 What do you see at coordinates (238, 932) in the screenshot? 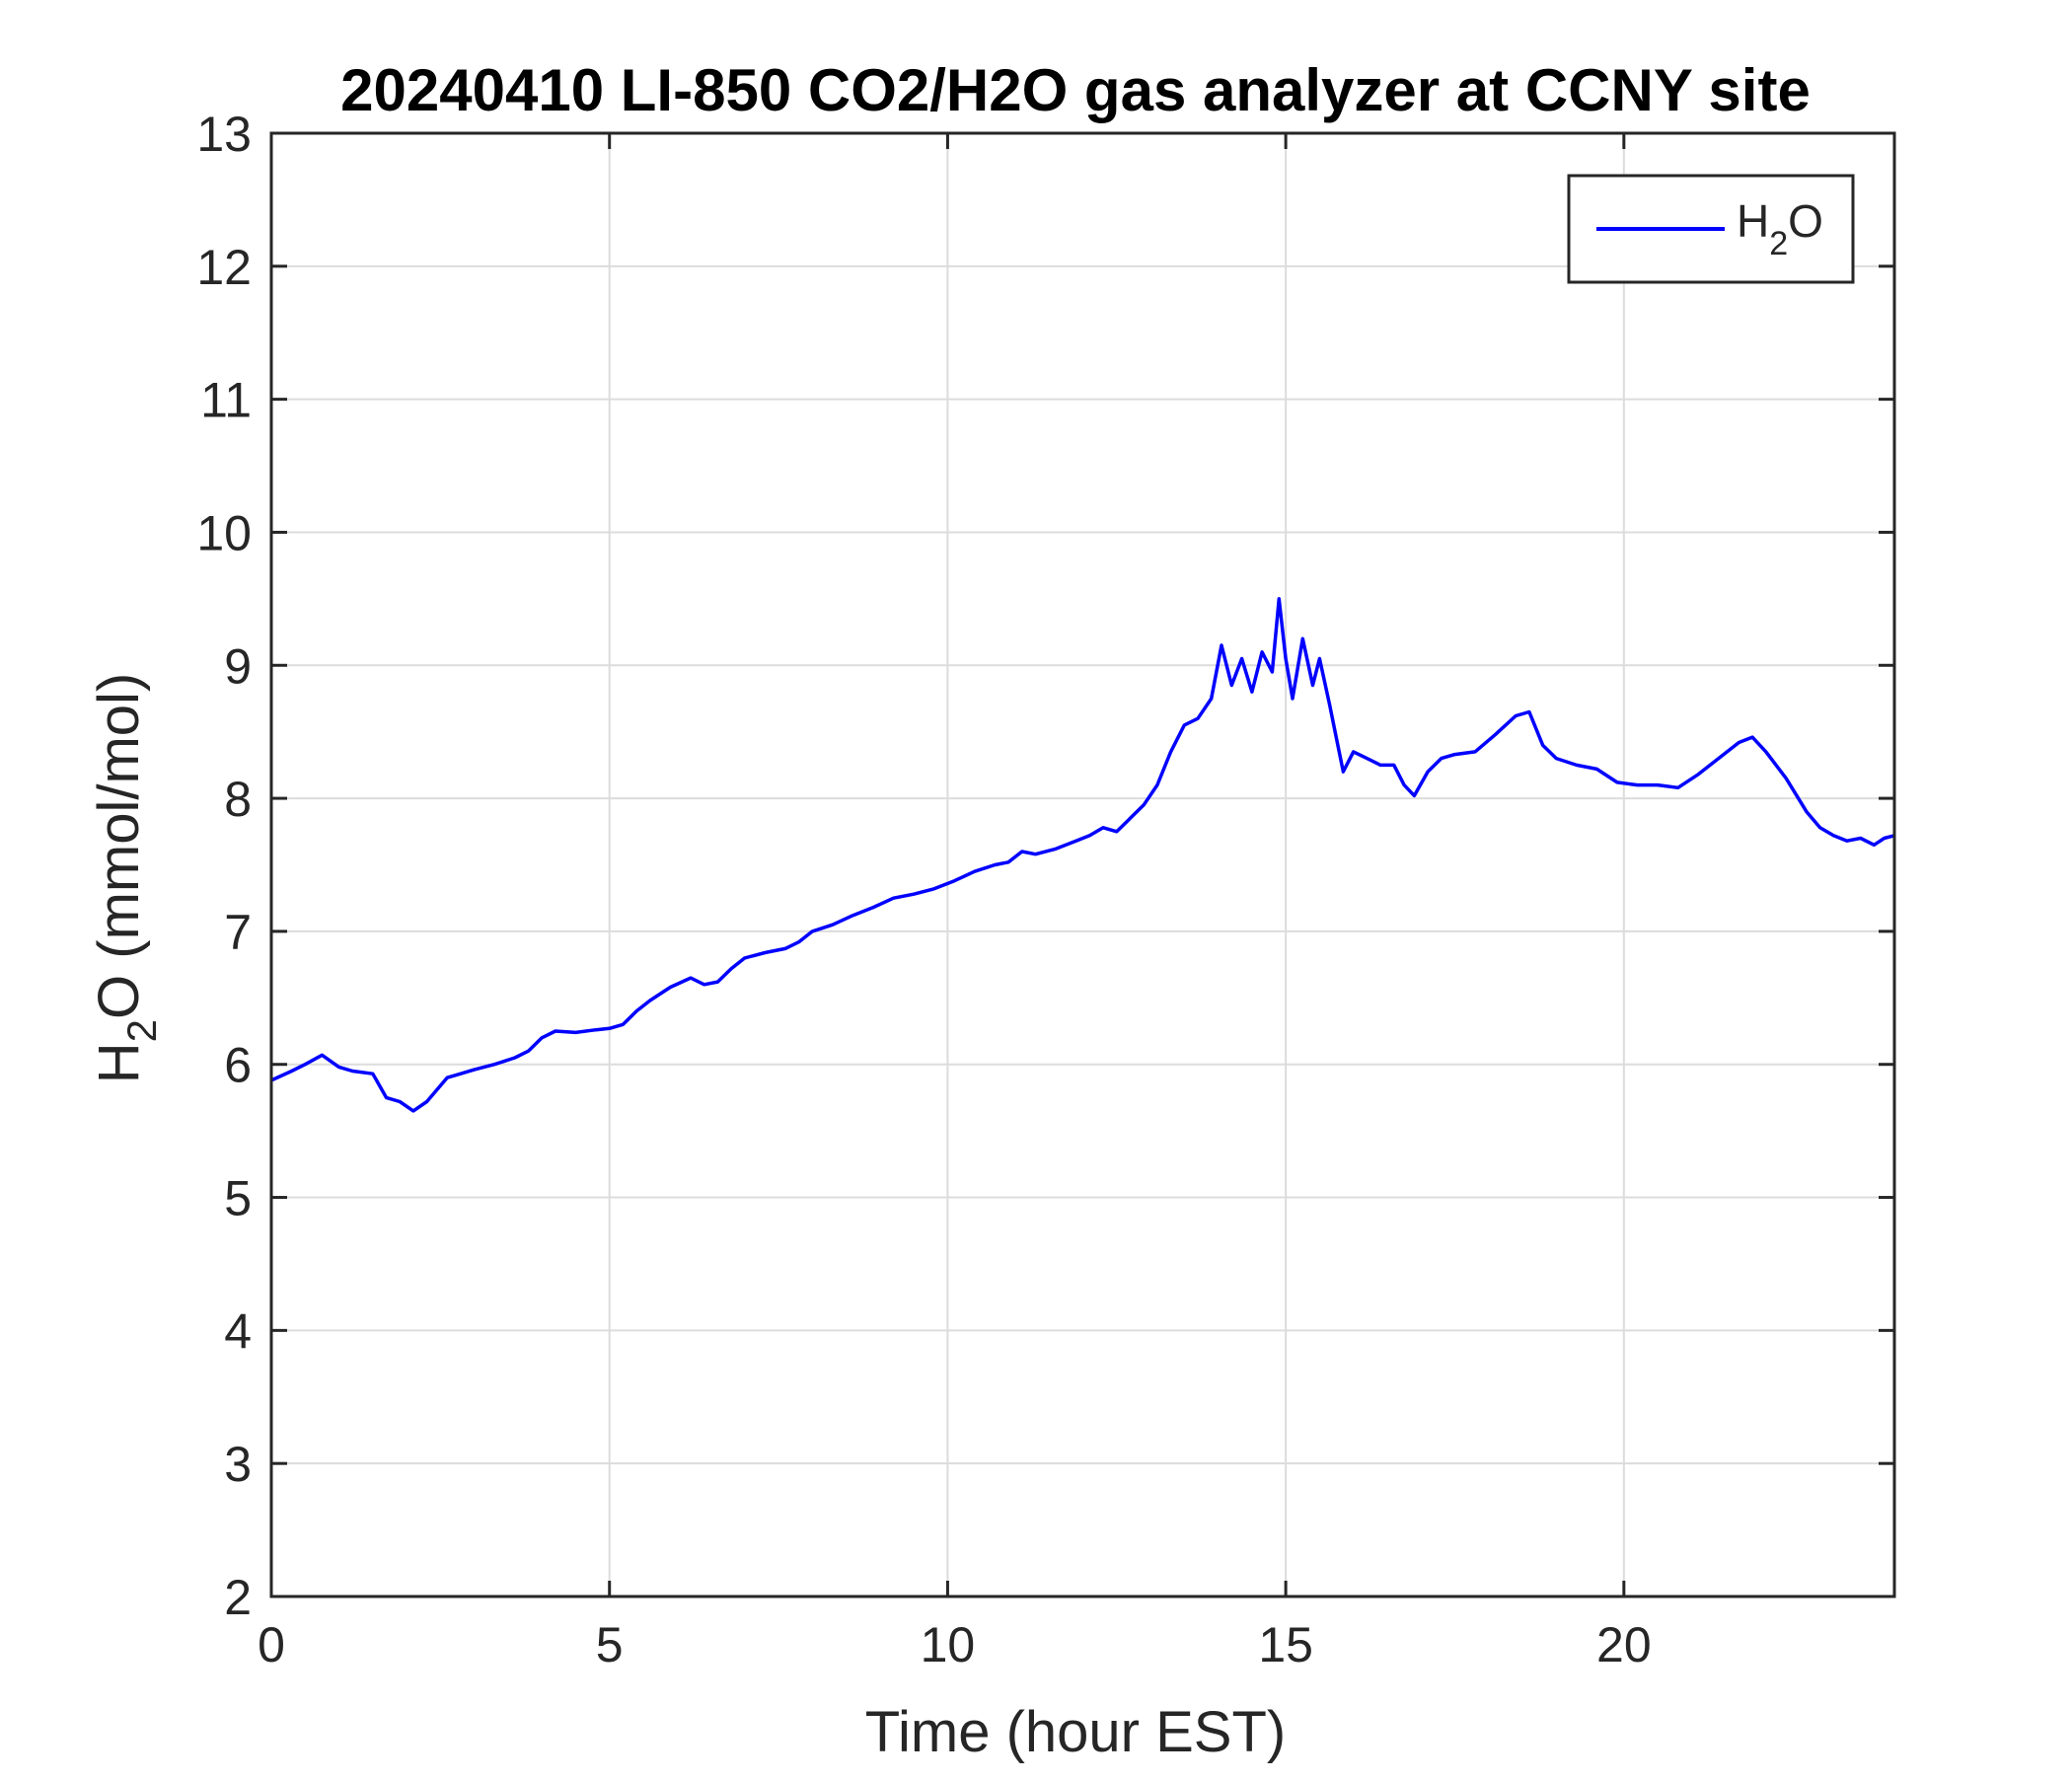
I see `y-tick-label: 7` at bounding box center [238, 932].